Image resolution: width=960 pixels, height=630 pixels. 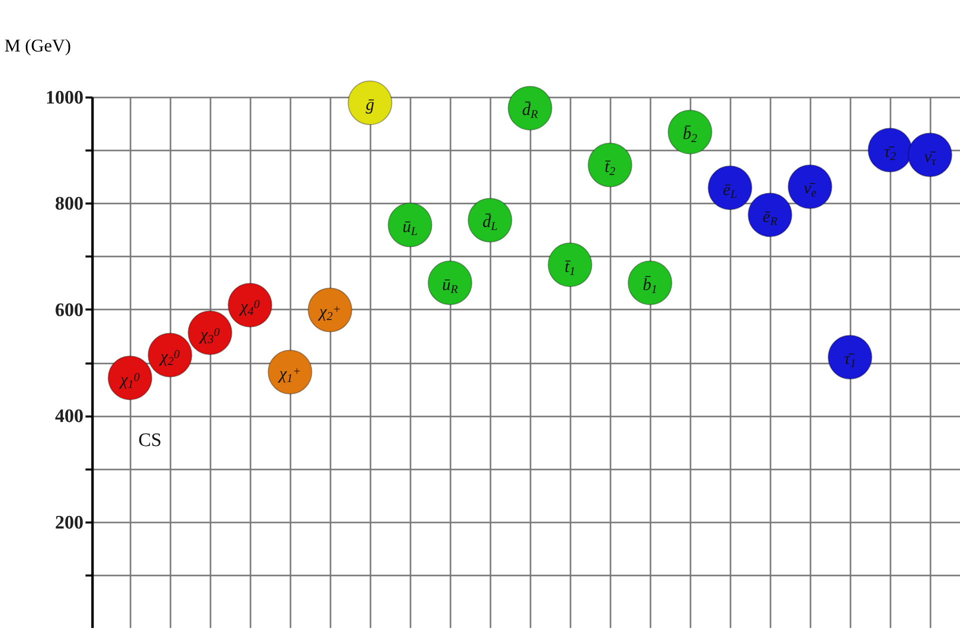 I want to click on x-tick-label: b̄$_{2}$, so click(x=690, y=135).